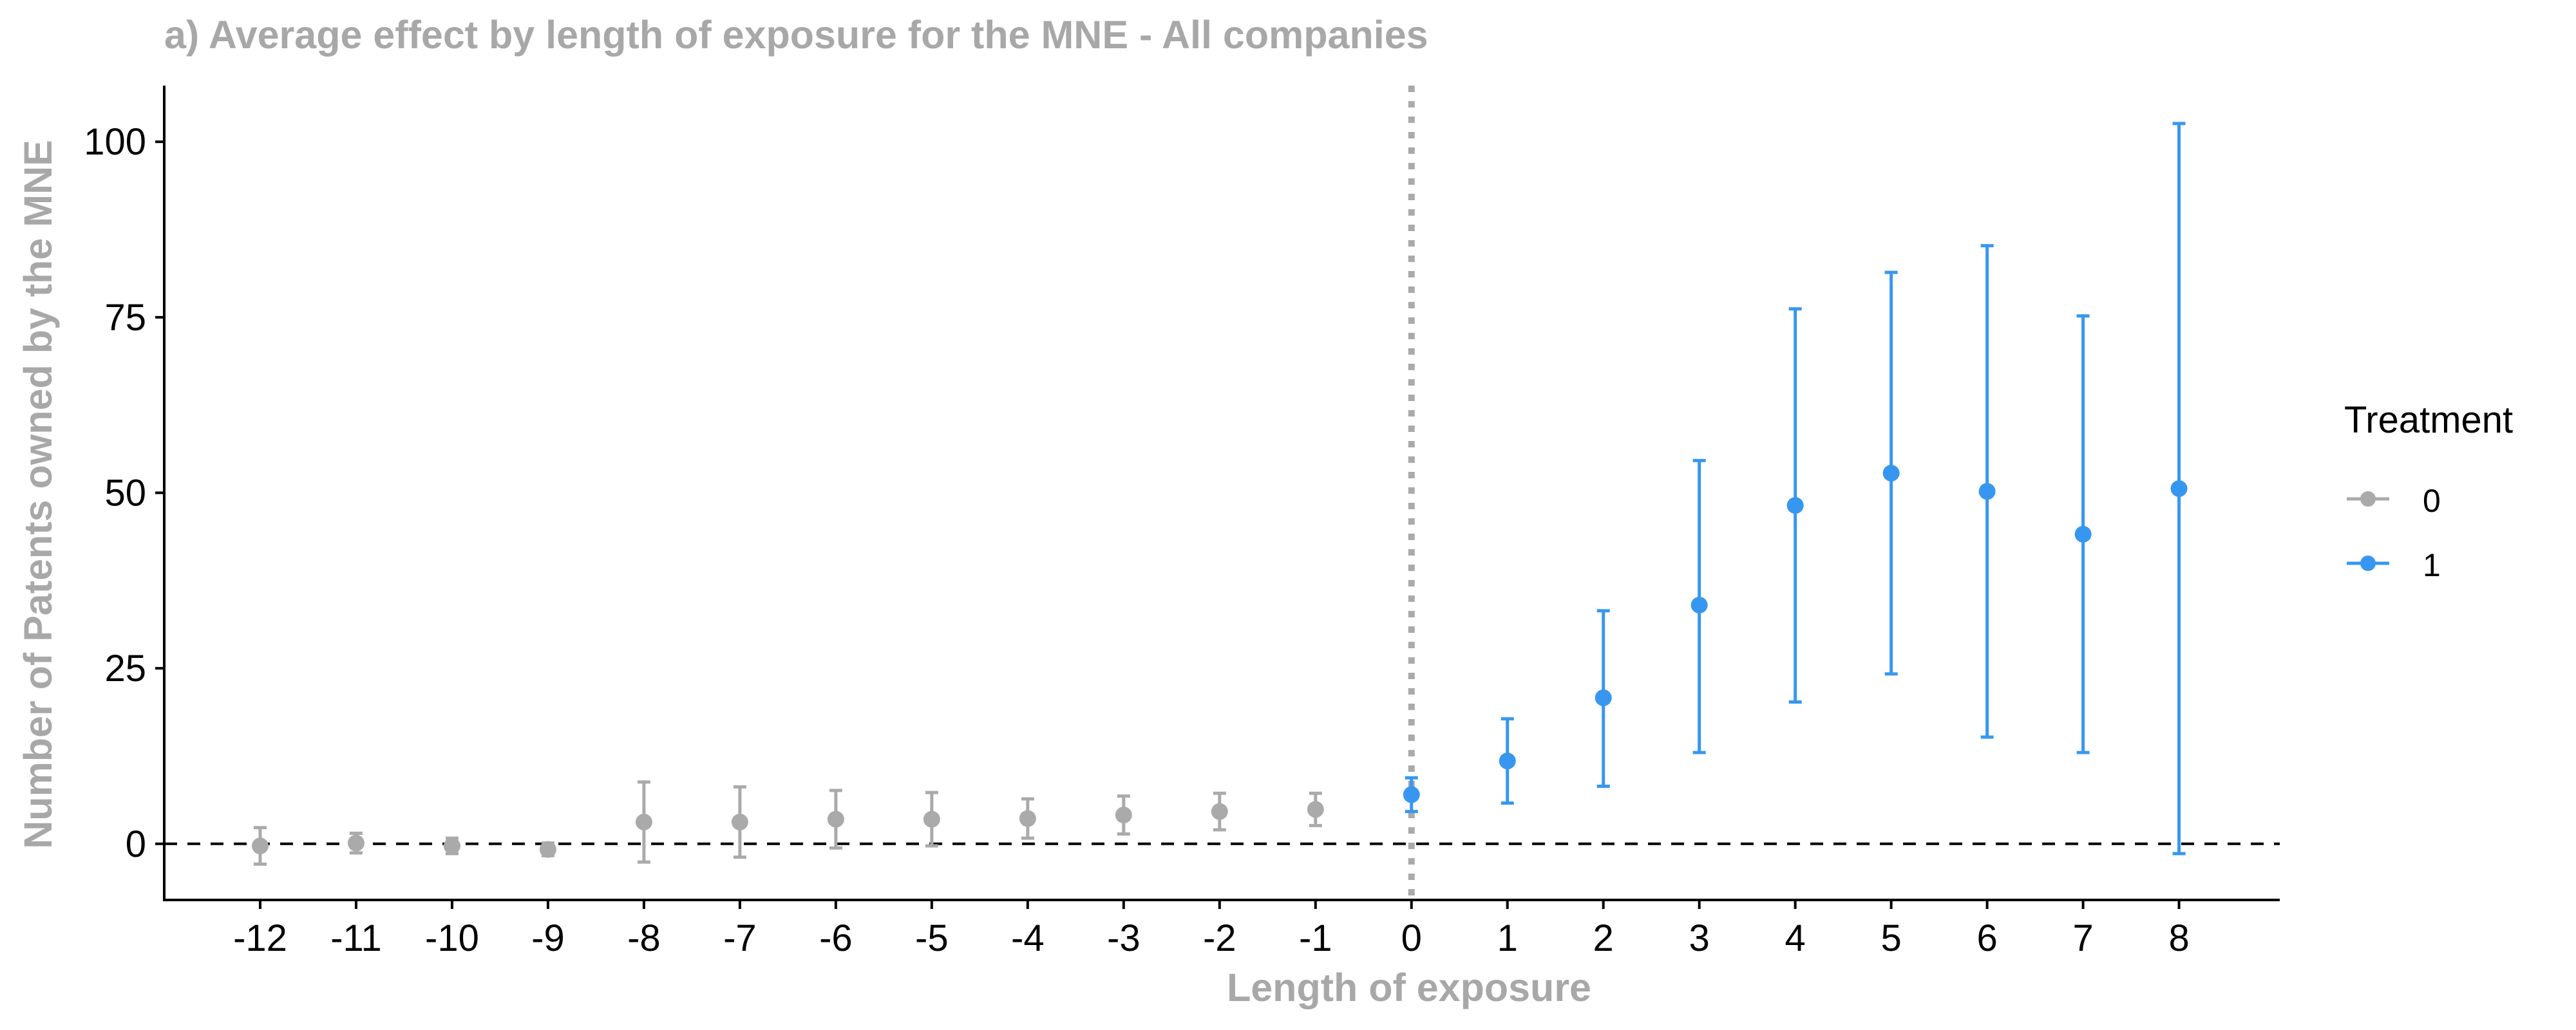 This screenshot has width=2576, height=1030. Describe the element at coordinates (2432, 565) in the screenshot. I see `legend-label: 1` at that location.